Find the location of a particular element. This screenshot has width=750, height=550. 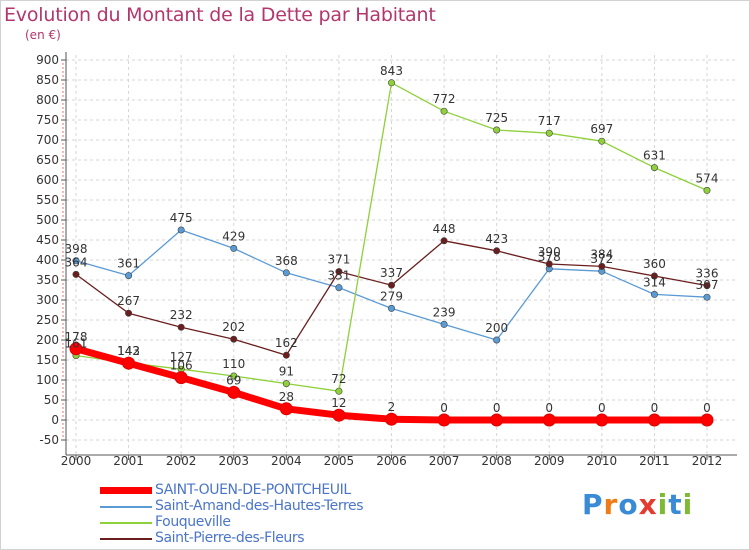

data-label: 360 is located at coordinates (654, 264).